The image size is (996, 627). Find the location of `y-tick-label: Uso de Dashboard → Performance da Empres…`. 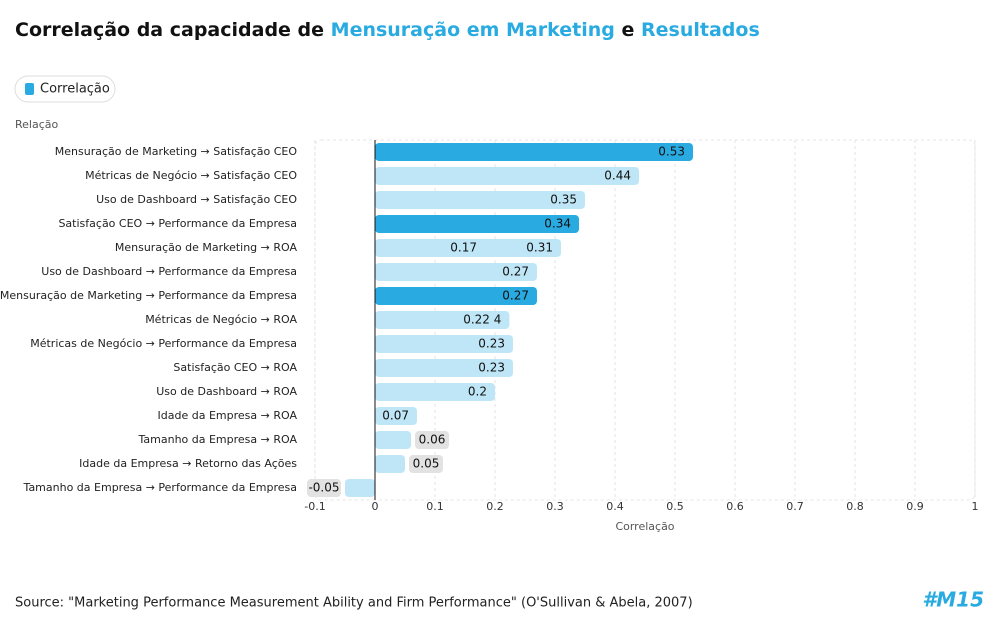

y-tick-label: Uso de Dashboard → Performance da Empres… is located at coordinates (169, 271).